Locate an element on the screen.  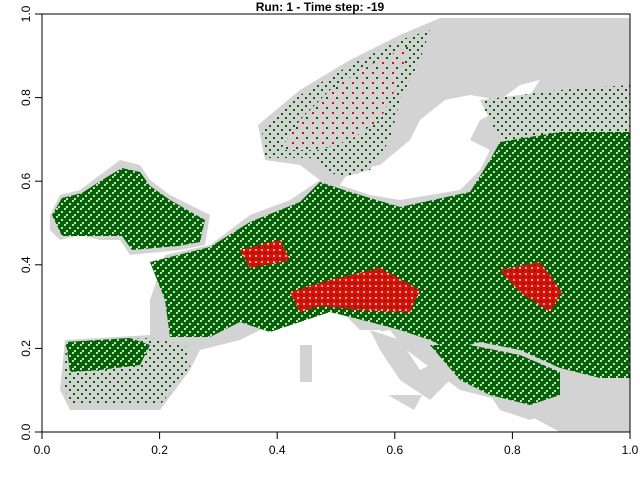
red-scandinavia is located at coordinates (345, 97).